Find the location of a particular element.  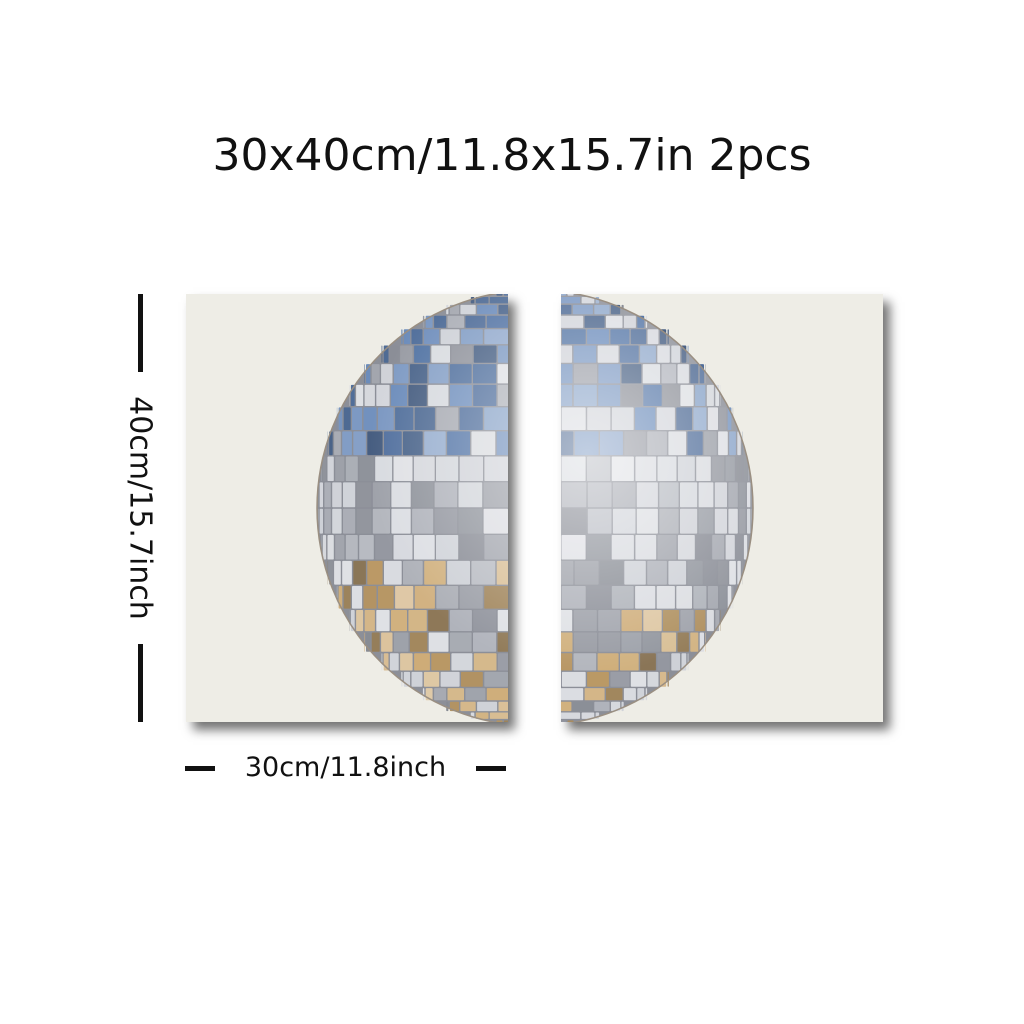

width-dimension-bar-right is located at coordinates (491, 768).